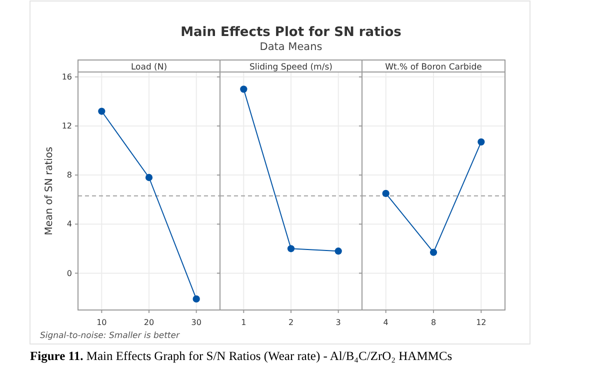 This screenshot has height=365, width=591. Describe the element at coordinates (291, 32) in the screenshot. I see `text: Main Effects Plot for SN ratios` at that location.